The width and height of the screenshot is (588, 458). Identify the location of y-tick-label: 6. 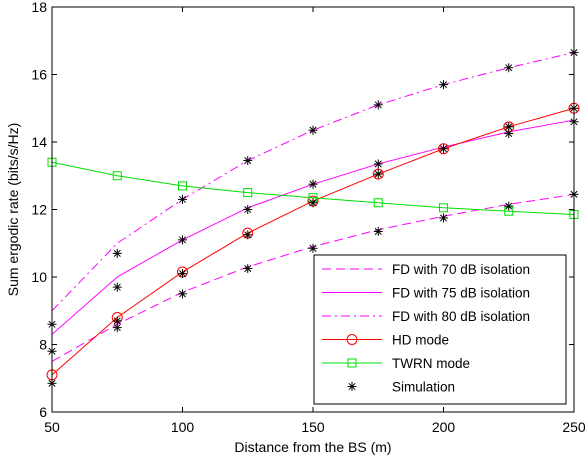
(43, 412).